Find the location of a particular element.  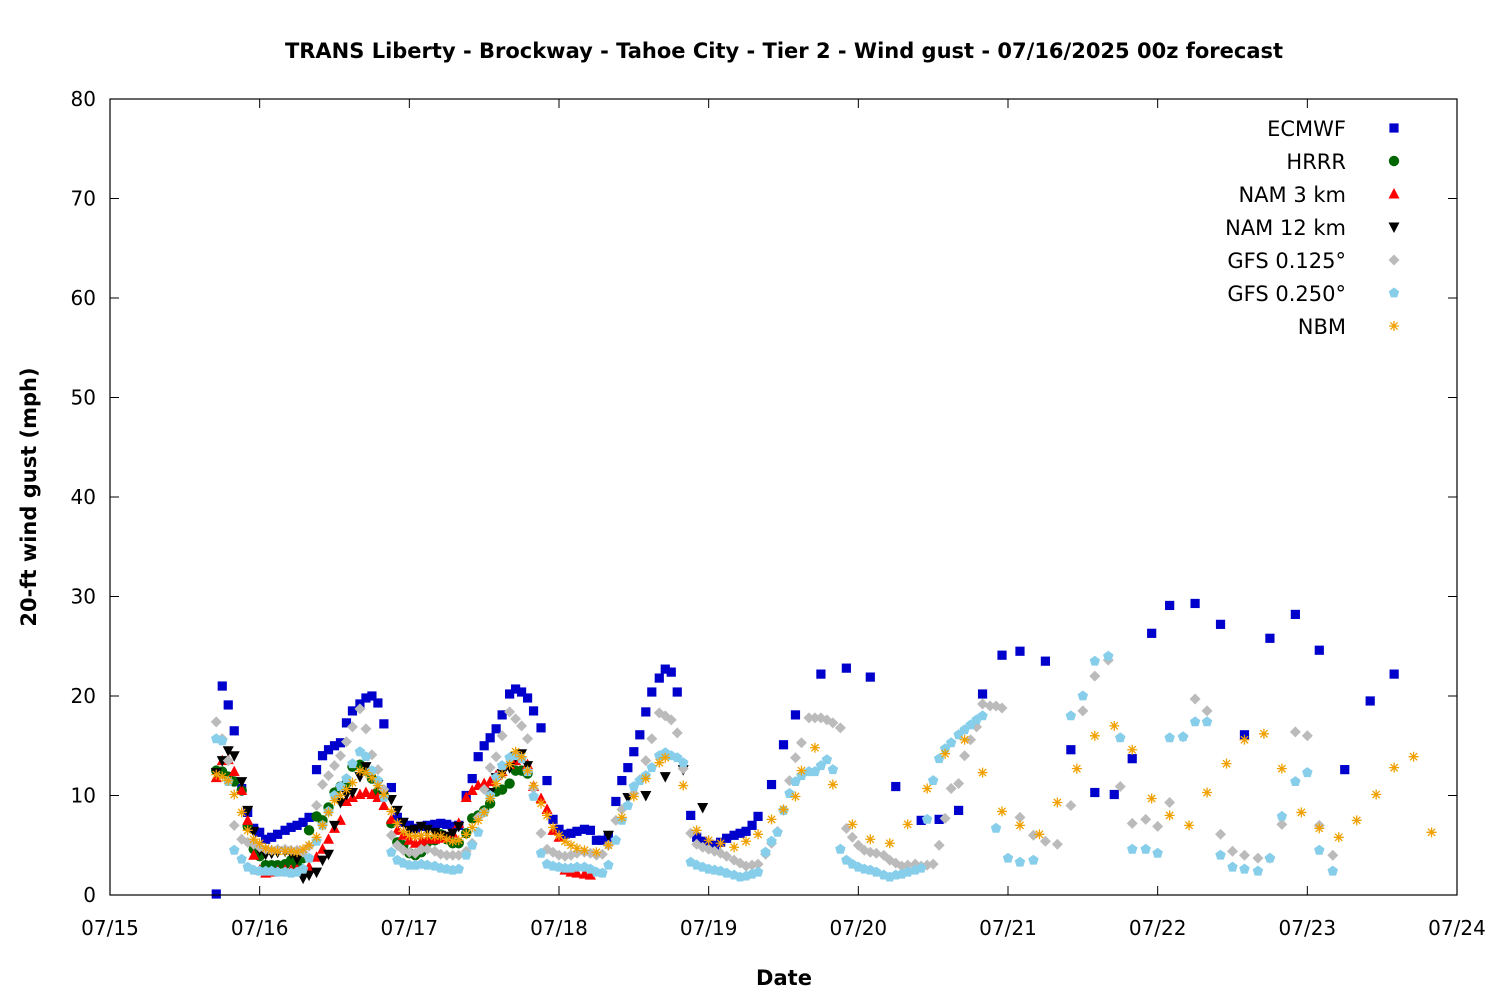

x-tick-label: 07/15 is located at coordinates (110, 928).